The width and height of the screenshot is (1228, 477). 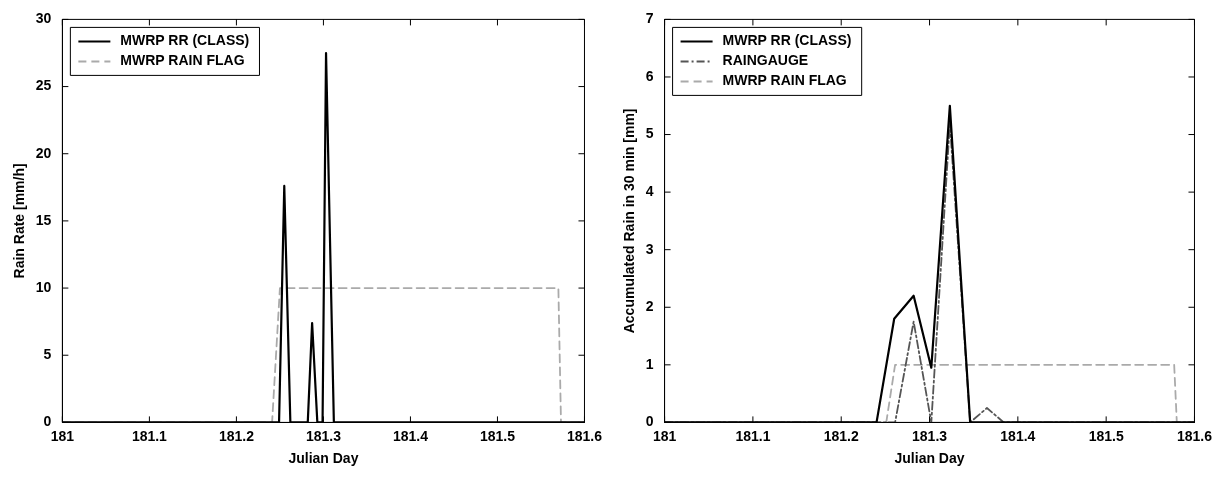 I want to click on y-tick-label: 2, so click(x=649, y=306).